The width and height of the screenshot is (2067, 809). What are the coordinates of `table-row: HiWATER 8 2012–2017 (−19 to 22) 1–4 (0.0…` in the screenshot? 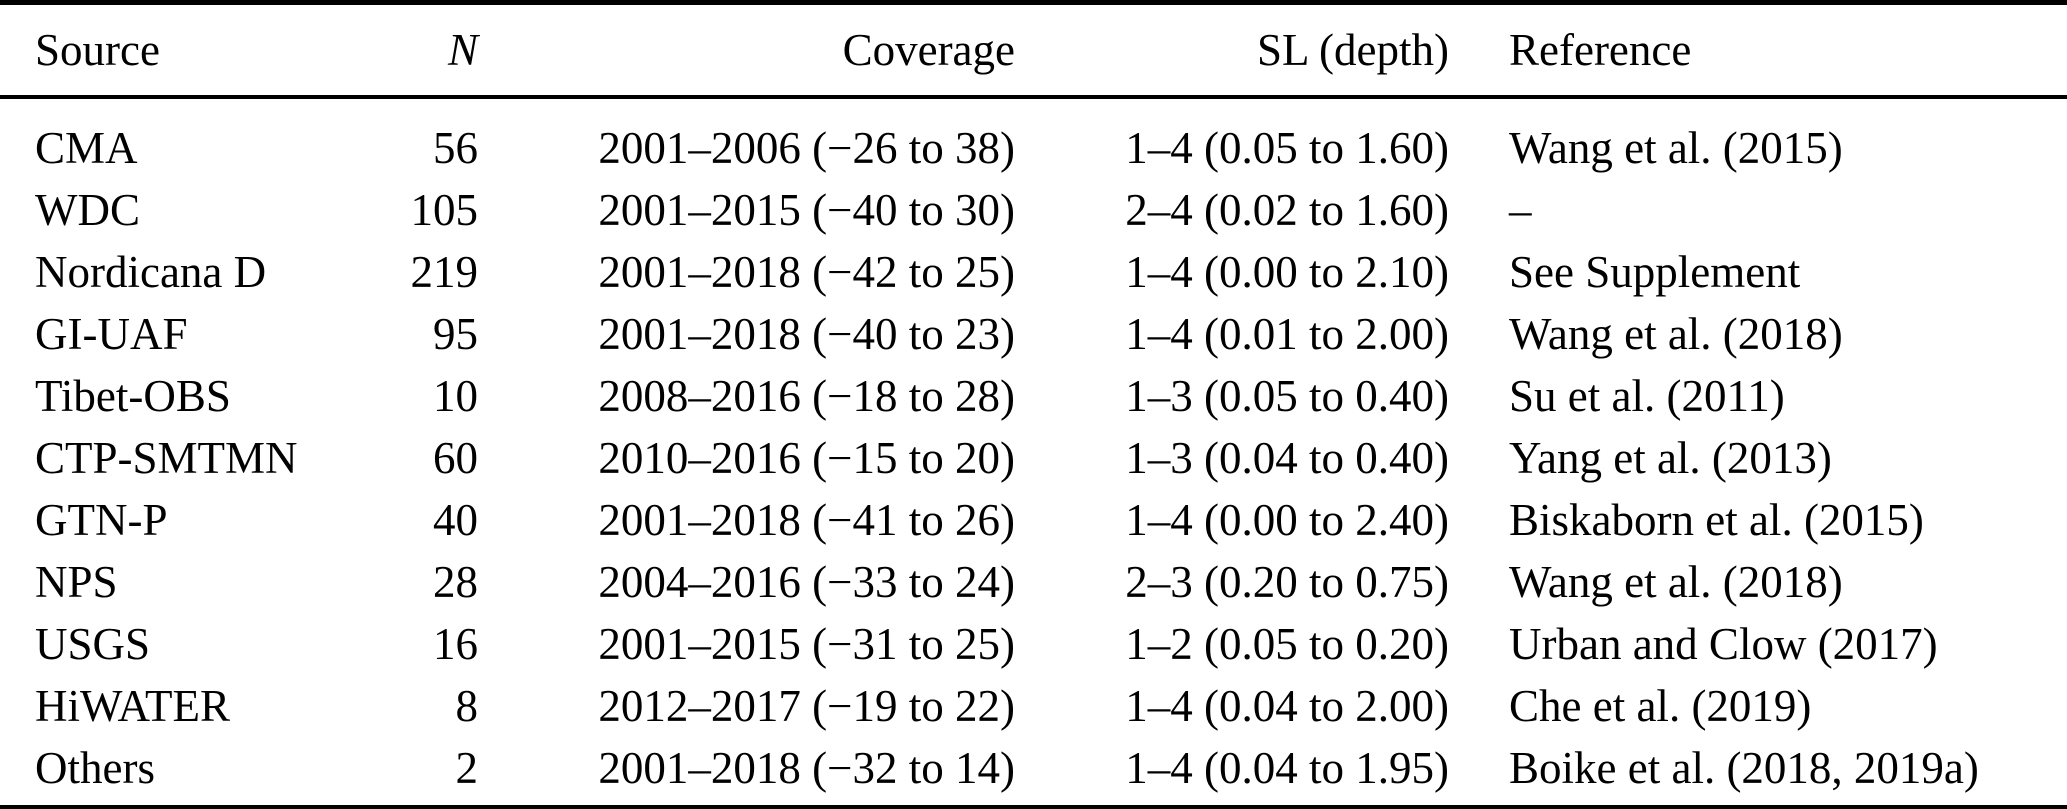 It's located at (1033, 706).